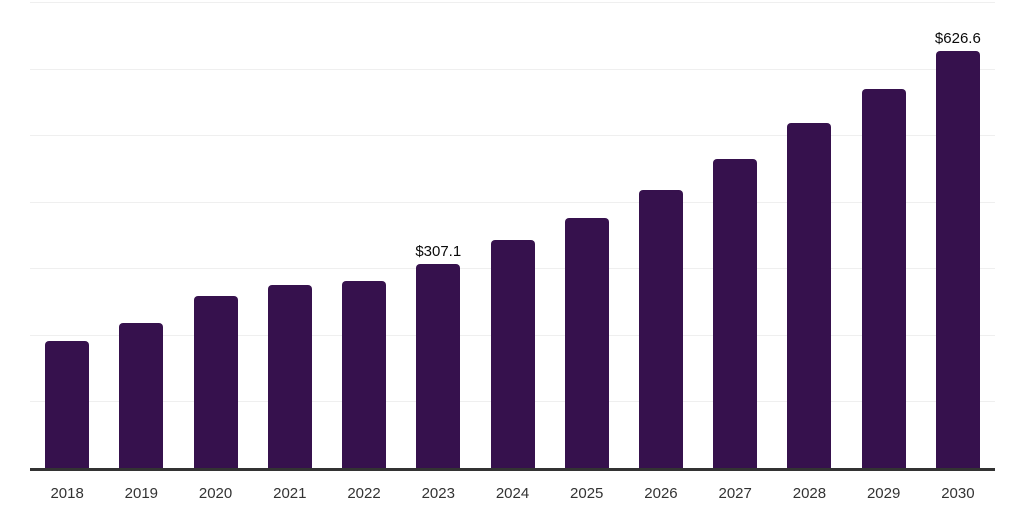  Describe the element at coordinates (67, 404) in the screenshot. I see `bar-2018` at that location.